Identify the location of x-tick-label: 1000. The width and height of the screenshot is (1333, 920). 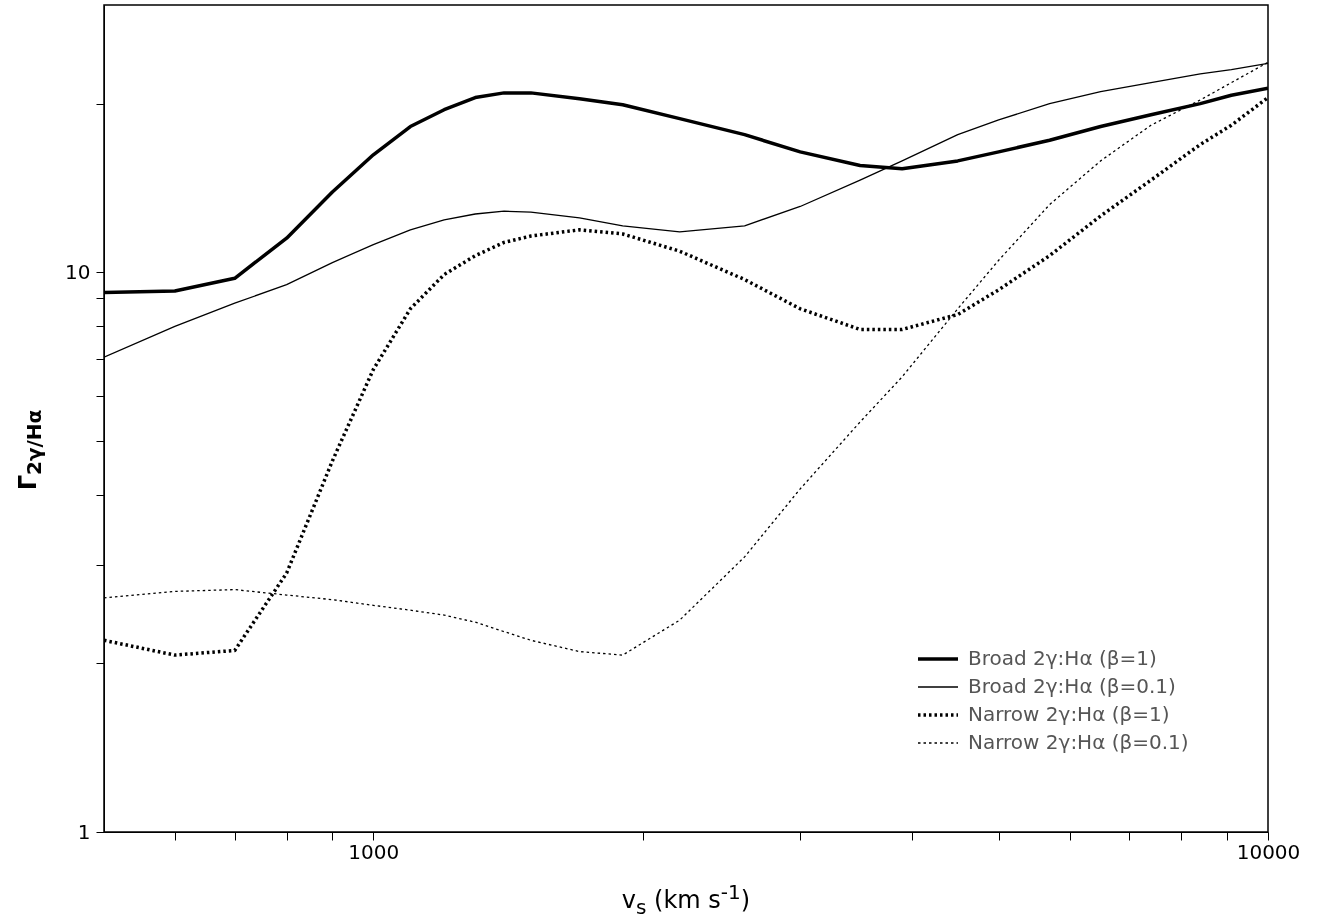
(374, 851).